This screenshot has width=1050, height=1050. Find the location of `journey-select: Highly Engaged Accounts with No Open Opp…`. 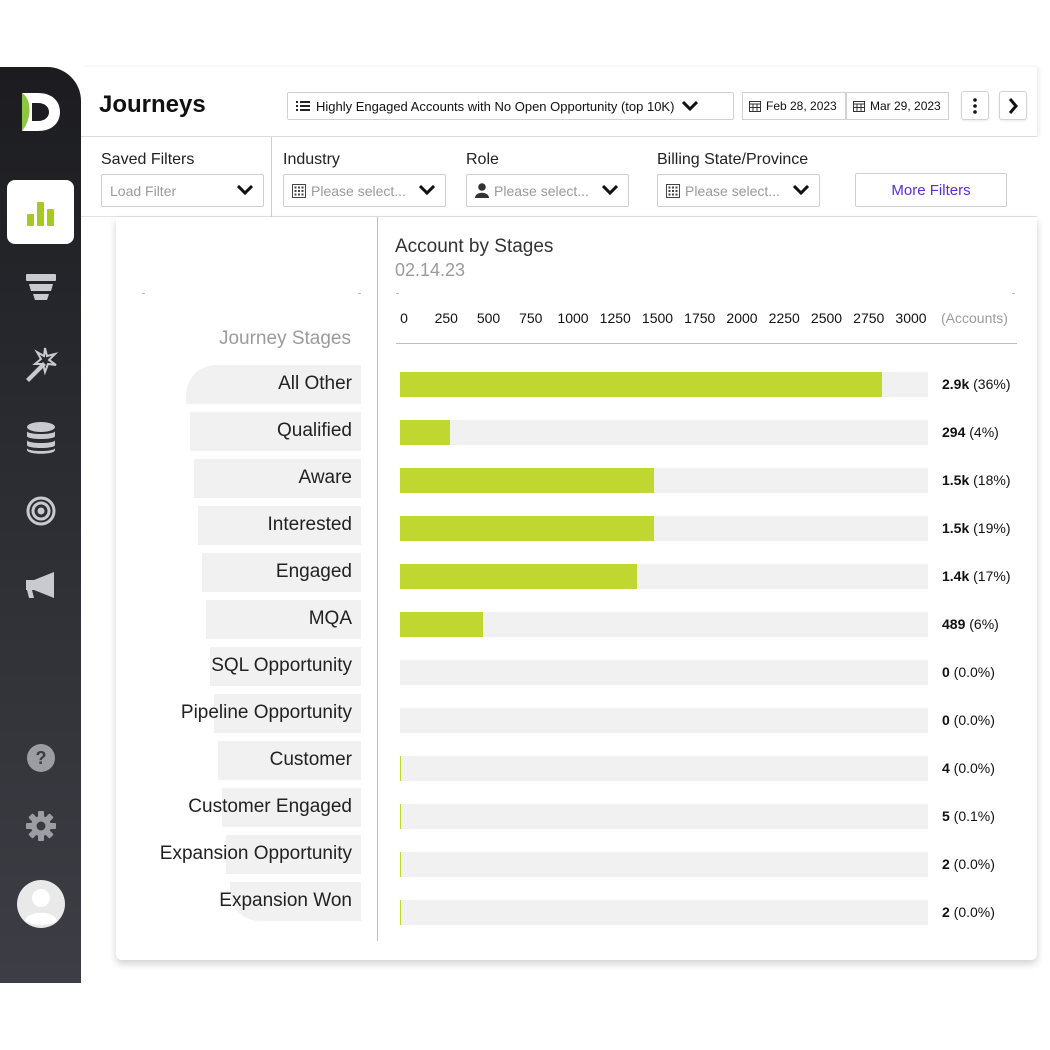

journey-select: Highly Engaged Accounts with No Open Opp… is located at coordinates (510, 106).